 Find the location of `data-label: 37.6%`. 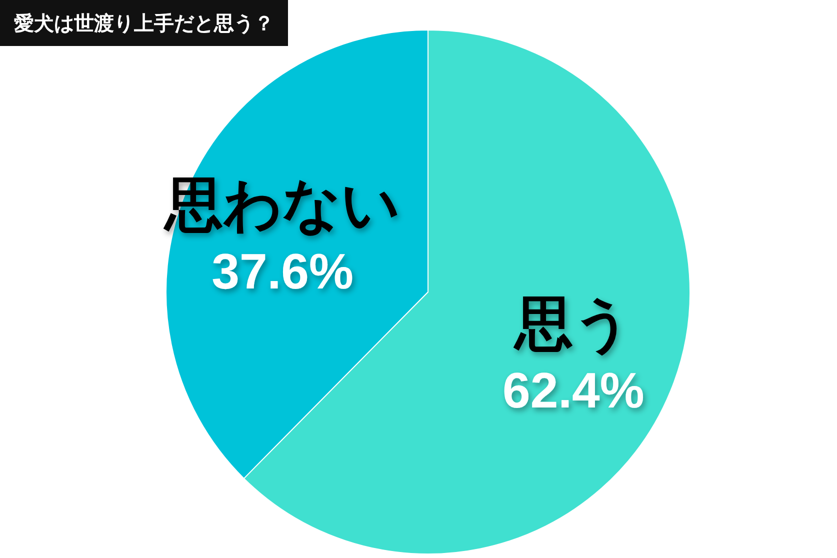

data-label: 37.6% is located at coordinates (283, 271).